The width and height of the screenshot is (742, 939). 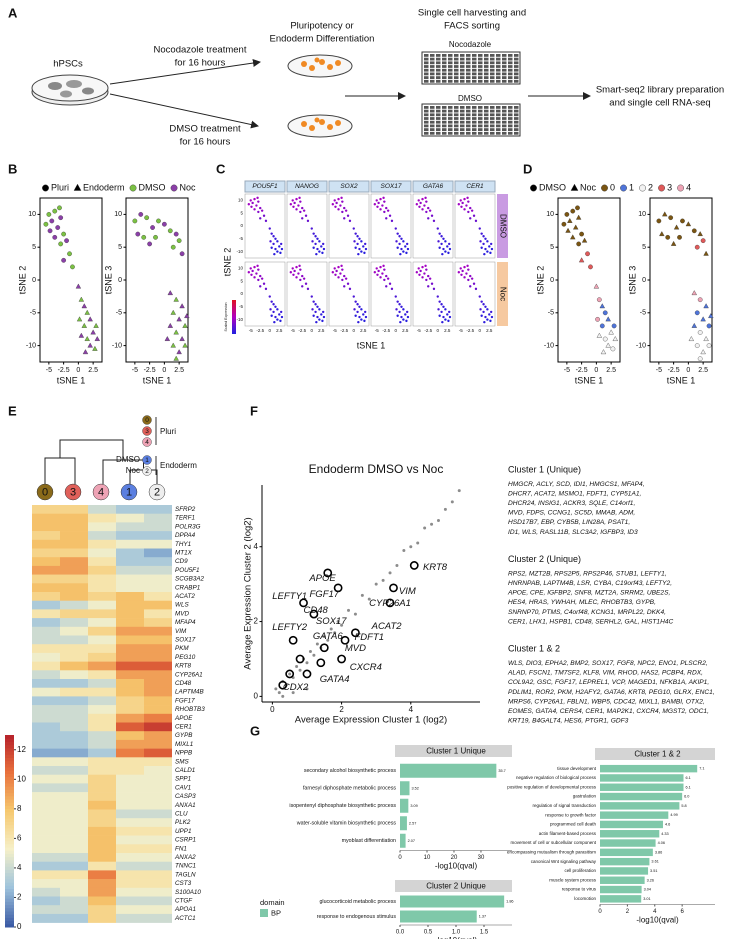 I want to click on value-label: 3.26, so click(x=650, y=880).